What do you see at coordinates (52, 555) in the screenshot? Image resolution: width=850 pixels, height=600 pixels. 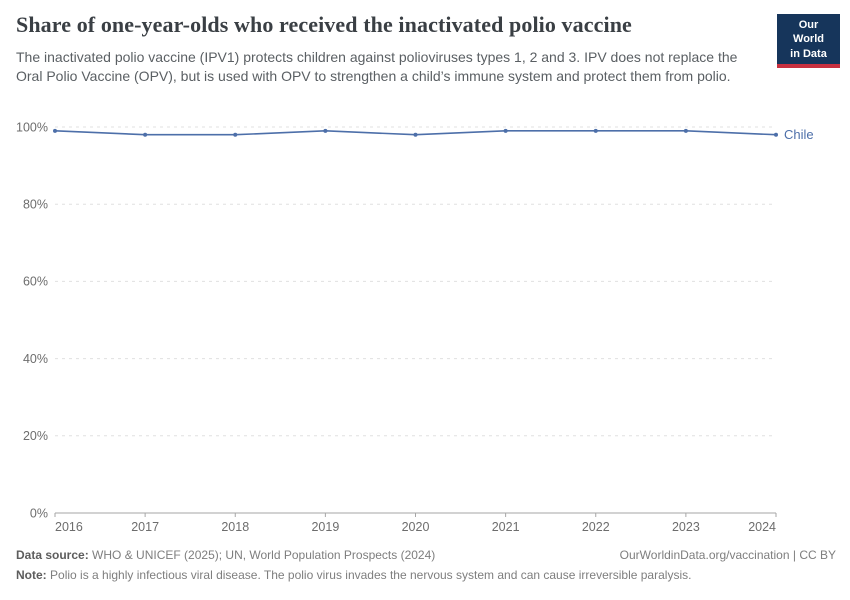 I see `data-source-label: Data source:` at bounding box center [52, 555].